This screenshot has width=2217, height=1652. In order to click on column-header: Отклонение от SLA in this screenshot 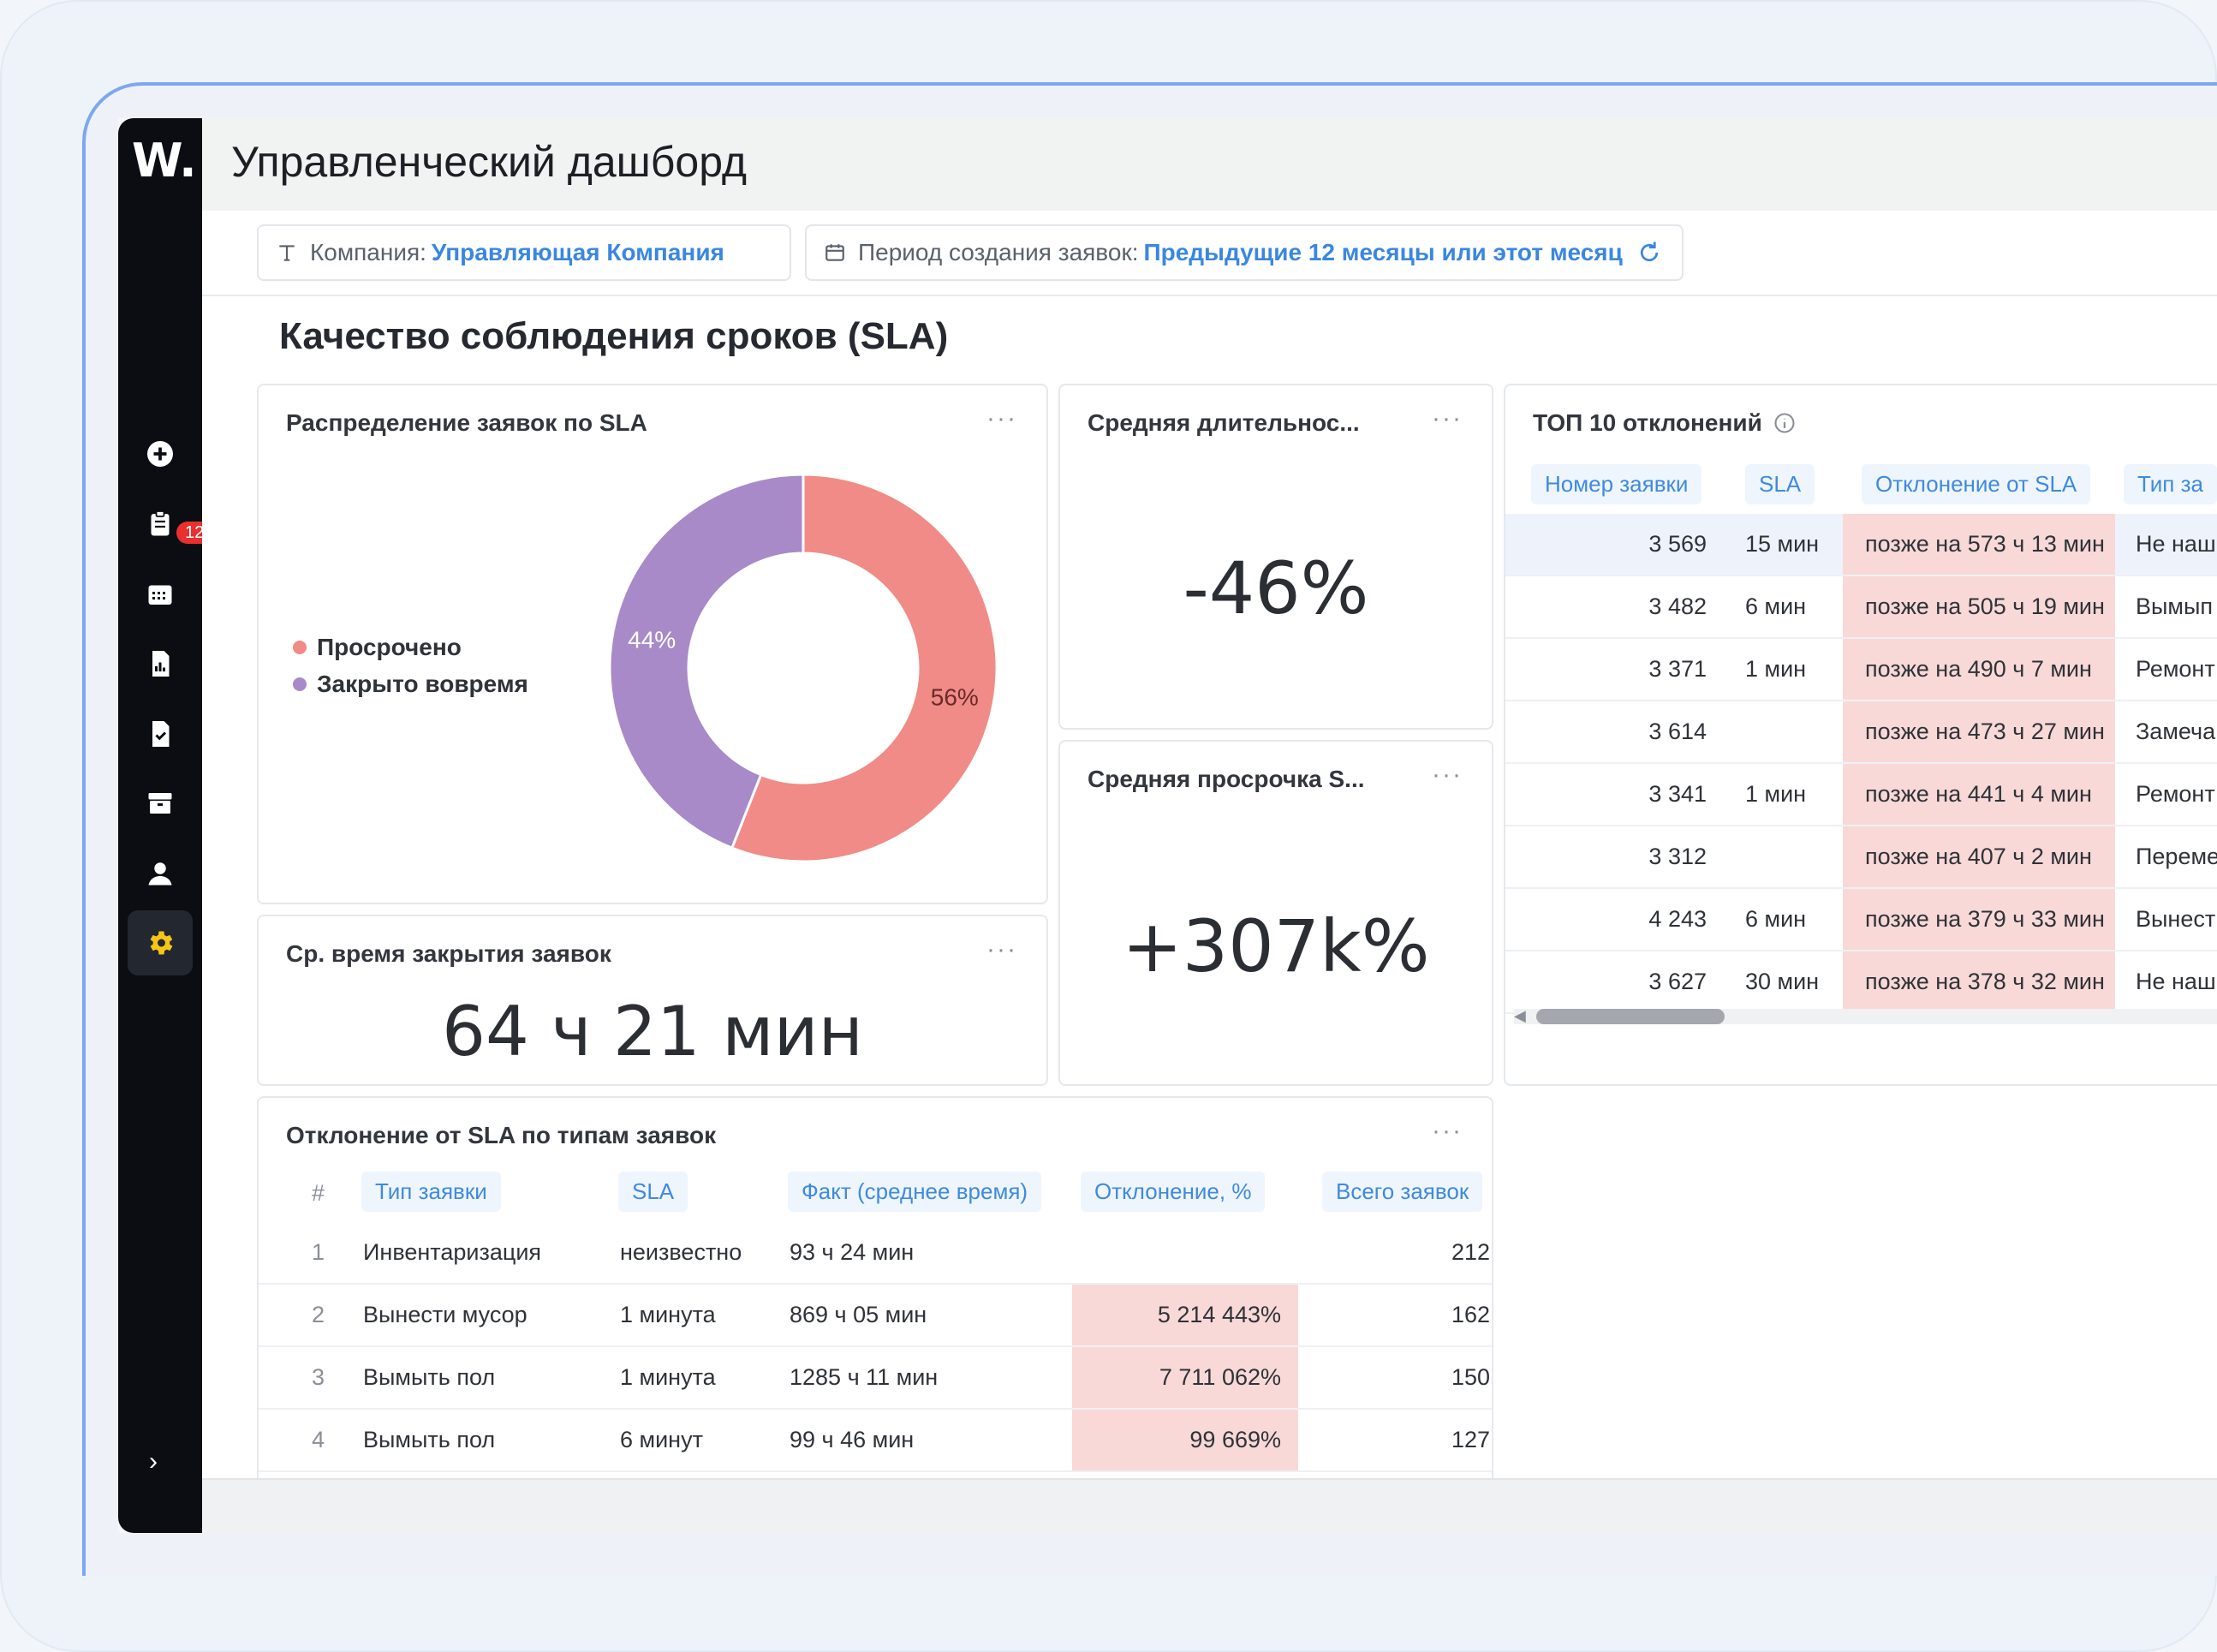, I will do `click(1976, 484)`.